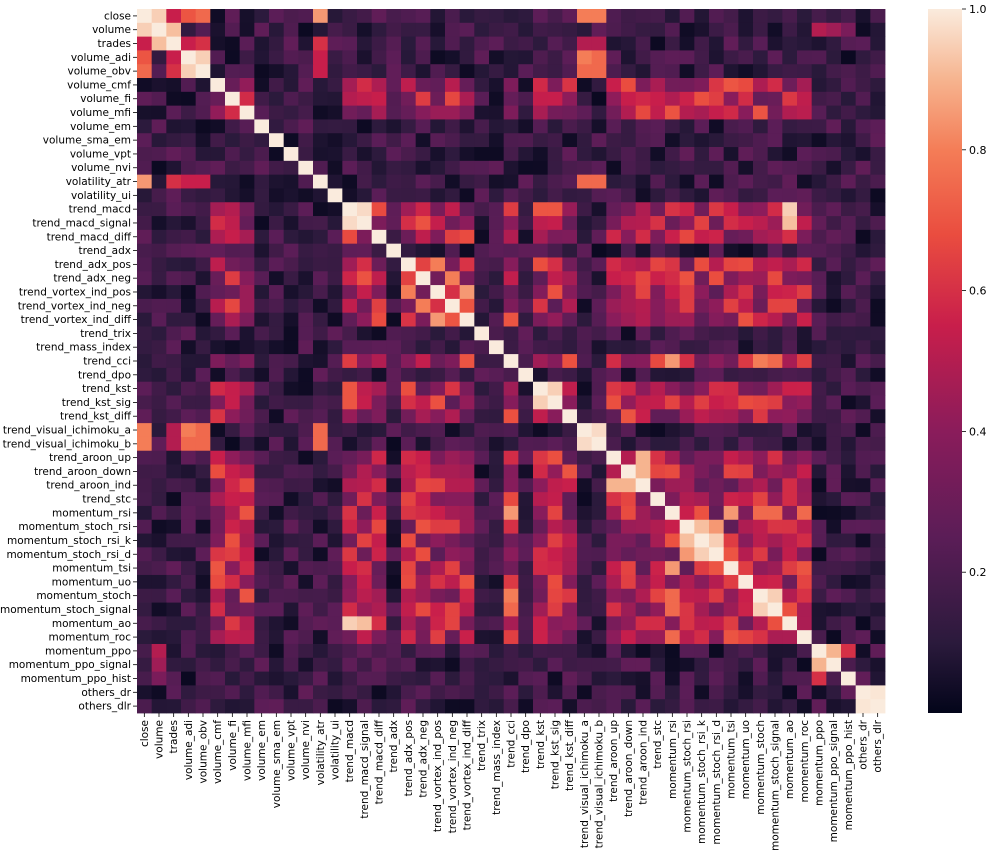 The width and height of the screenshot is (992, 856). Describe the element at coordinates (732, 759) in the screenshot. I see `x-tick-label: momentum_tsi` at that location.